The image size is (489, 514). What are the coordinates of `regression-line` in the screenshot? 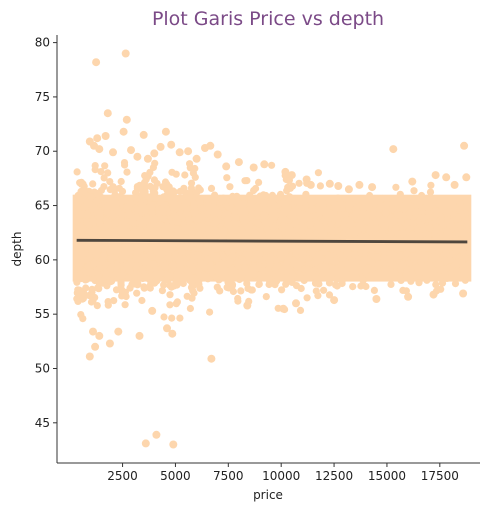 It's located at (272, 241).